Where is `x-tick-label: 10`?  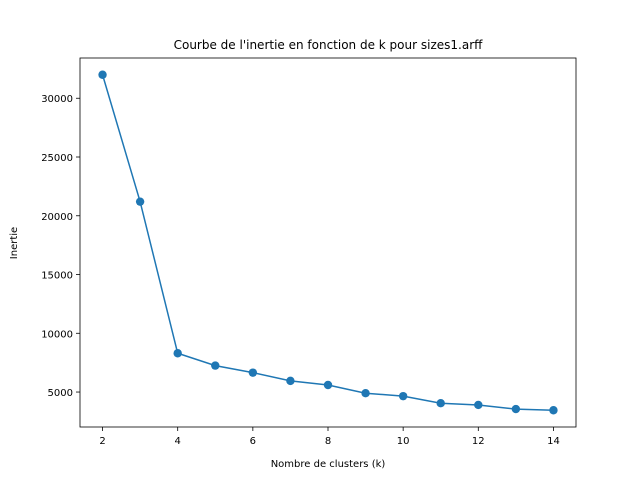
x-tick-label: 10 is located at coordinates (403, 441).